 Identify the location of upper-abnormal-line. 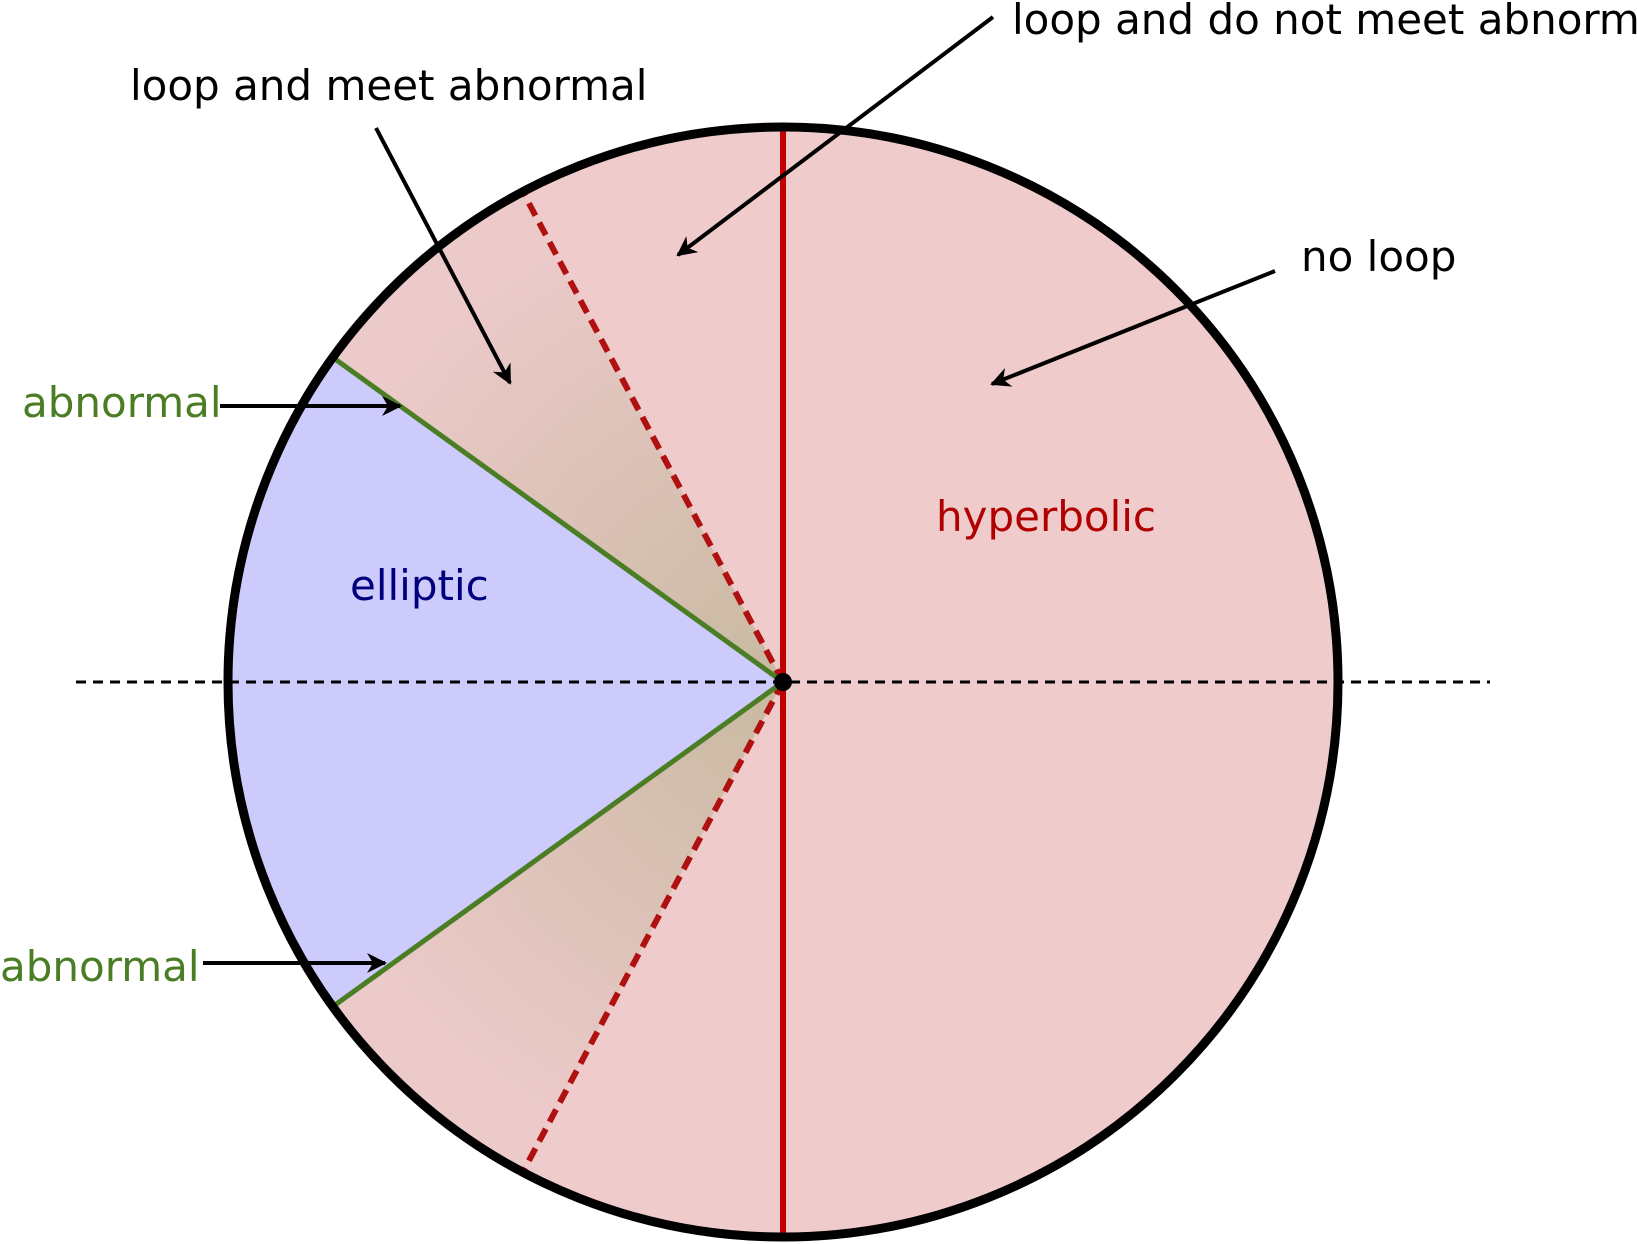
(559, 520).